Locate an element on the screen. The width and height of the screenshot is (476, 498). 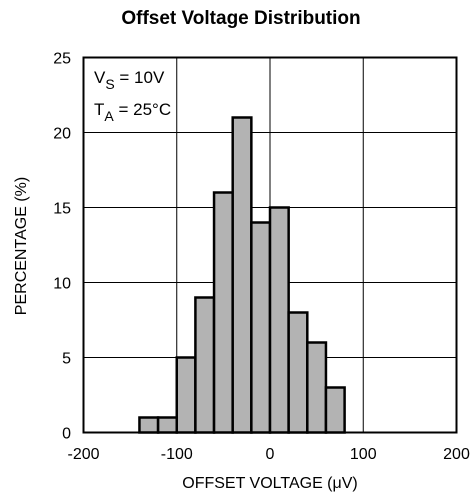
x-tick-label-3: 100 is located at coordinates (363, 454).